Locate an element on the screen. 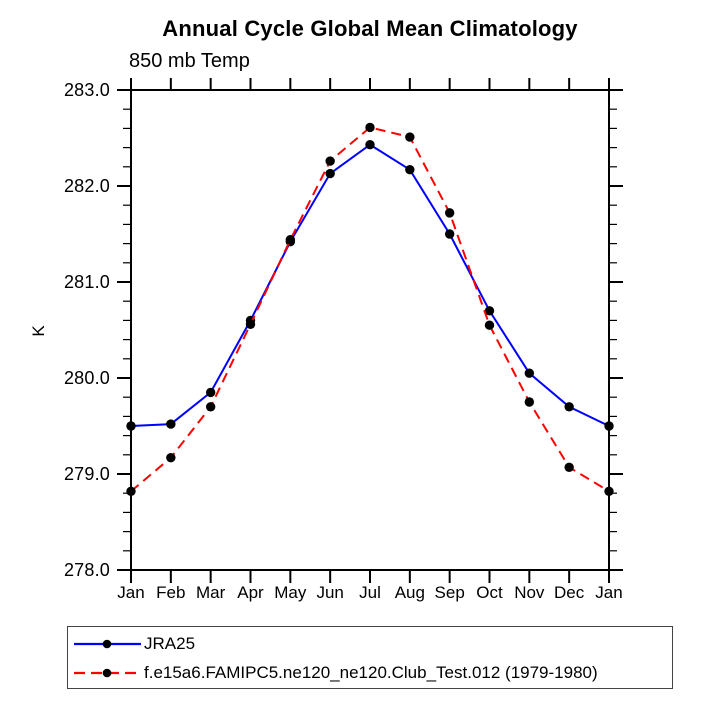 This screenshot has height=708, width=708. x-tick-label: Nov is located at coordinates (529, 592).